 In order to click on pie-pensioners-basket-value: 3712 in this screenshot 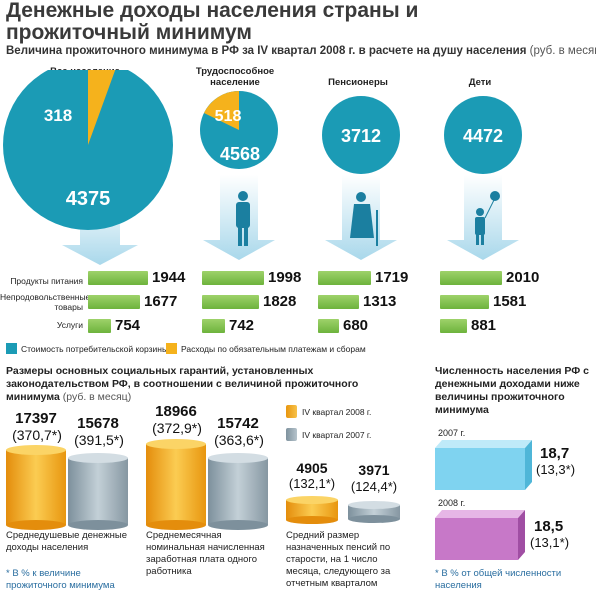, I will do `click(361, 136)`.